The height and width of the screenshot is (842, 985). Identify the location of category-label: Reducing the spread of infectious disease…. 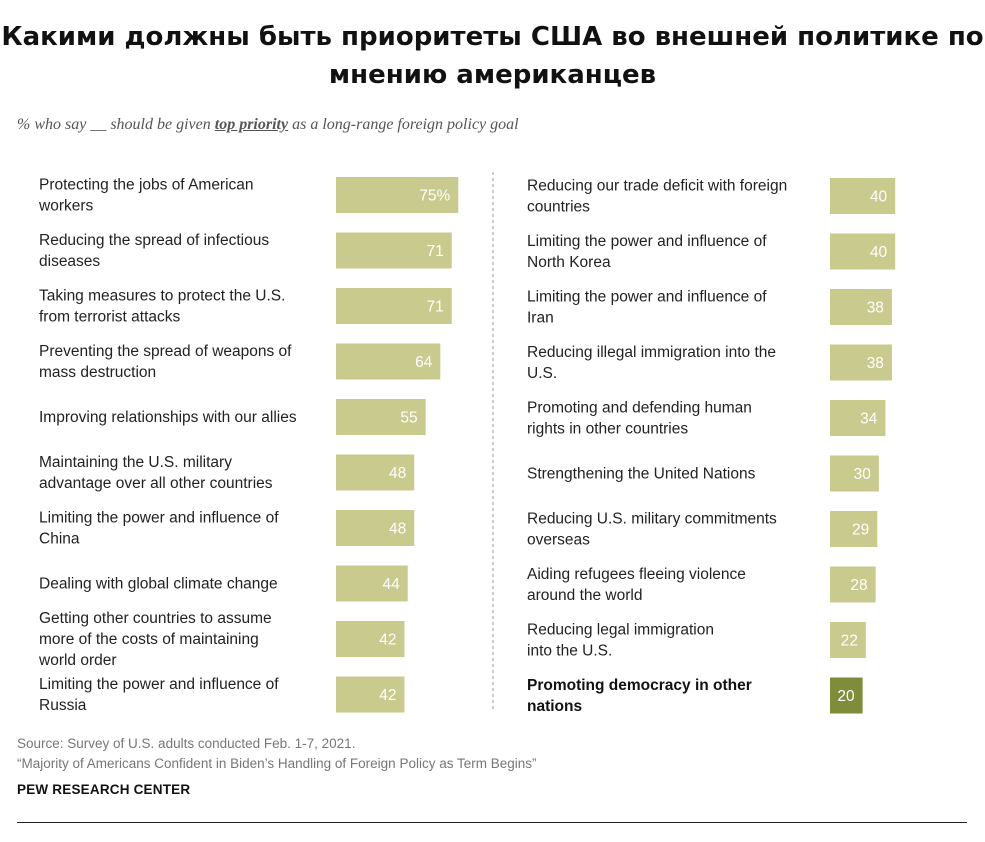
(154, 251).